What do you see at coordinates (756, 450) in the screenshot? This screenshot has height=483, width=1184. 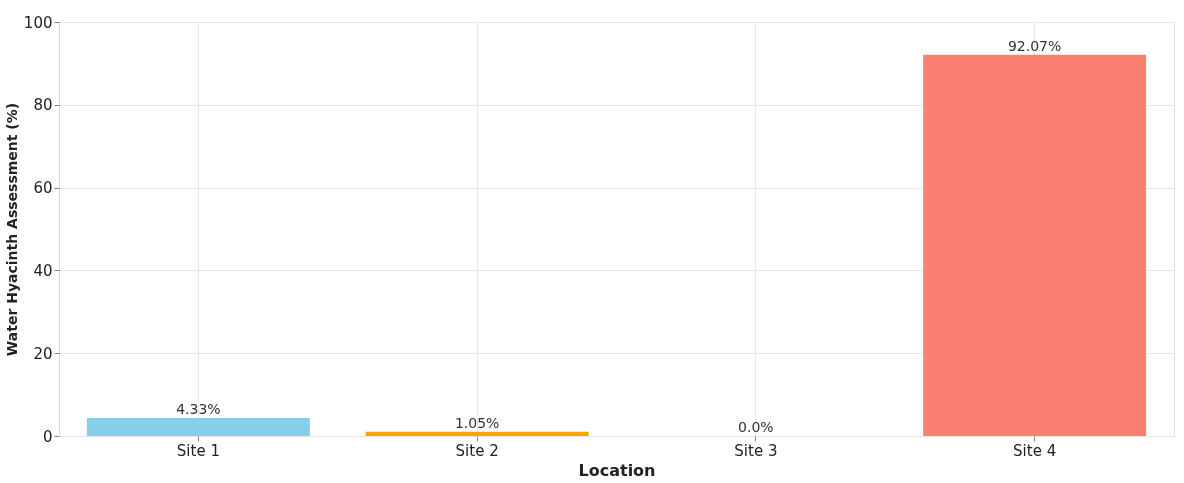 I see `x-tick-label: Site 3` at bounding box center [756, 450].